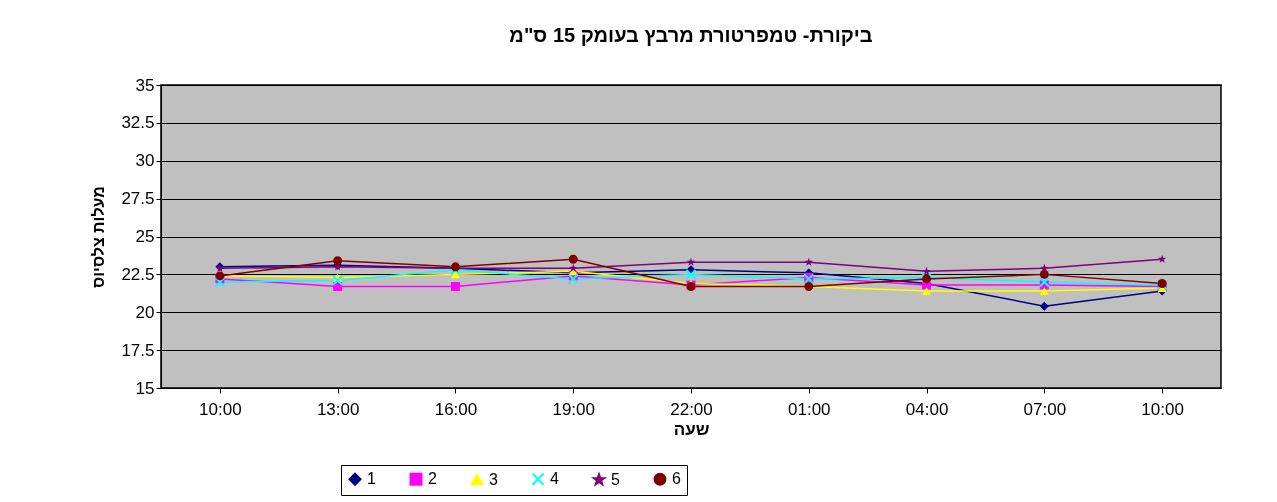  I want to click on y-tick-label: 27.5, so click(138, 199).